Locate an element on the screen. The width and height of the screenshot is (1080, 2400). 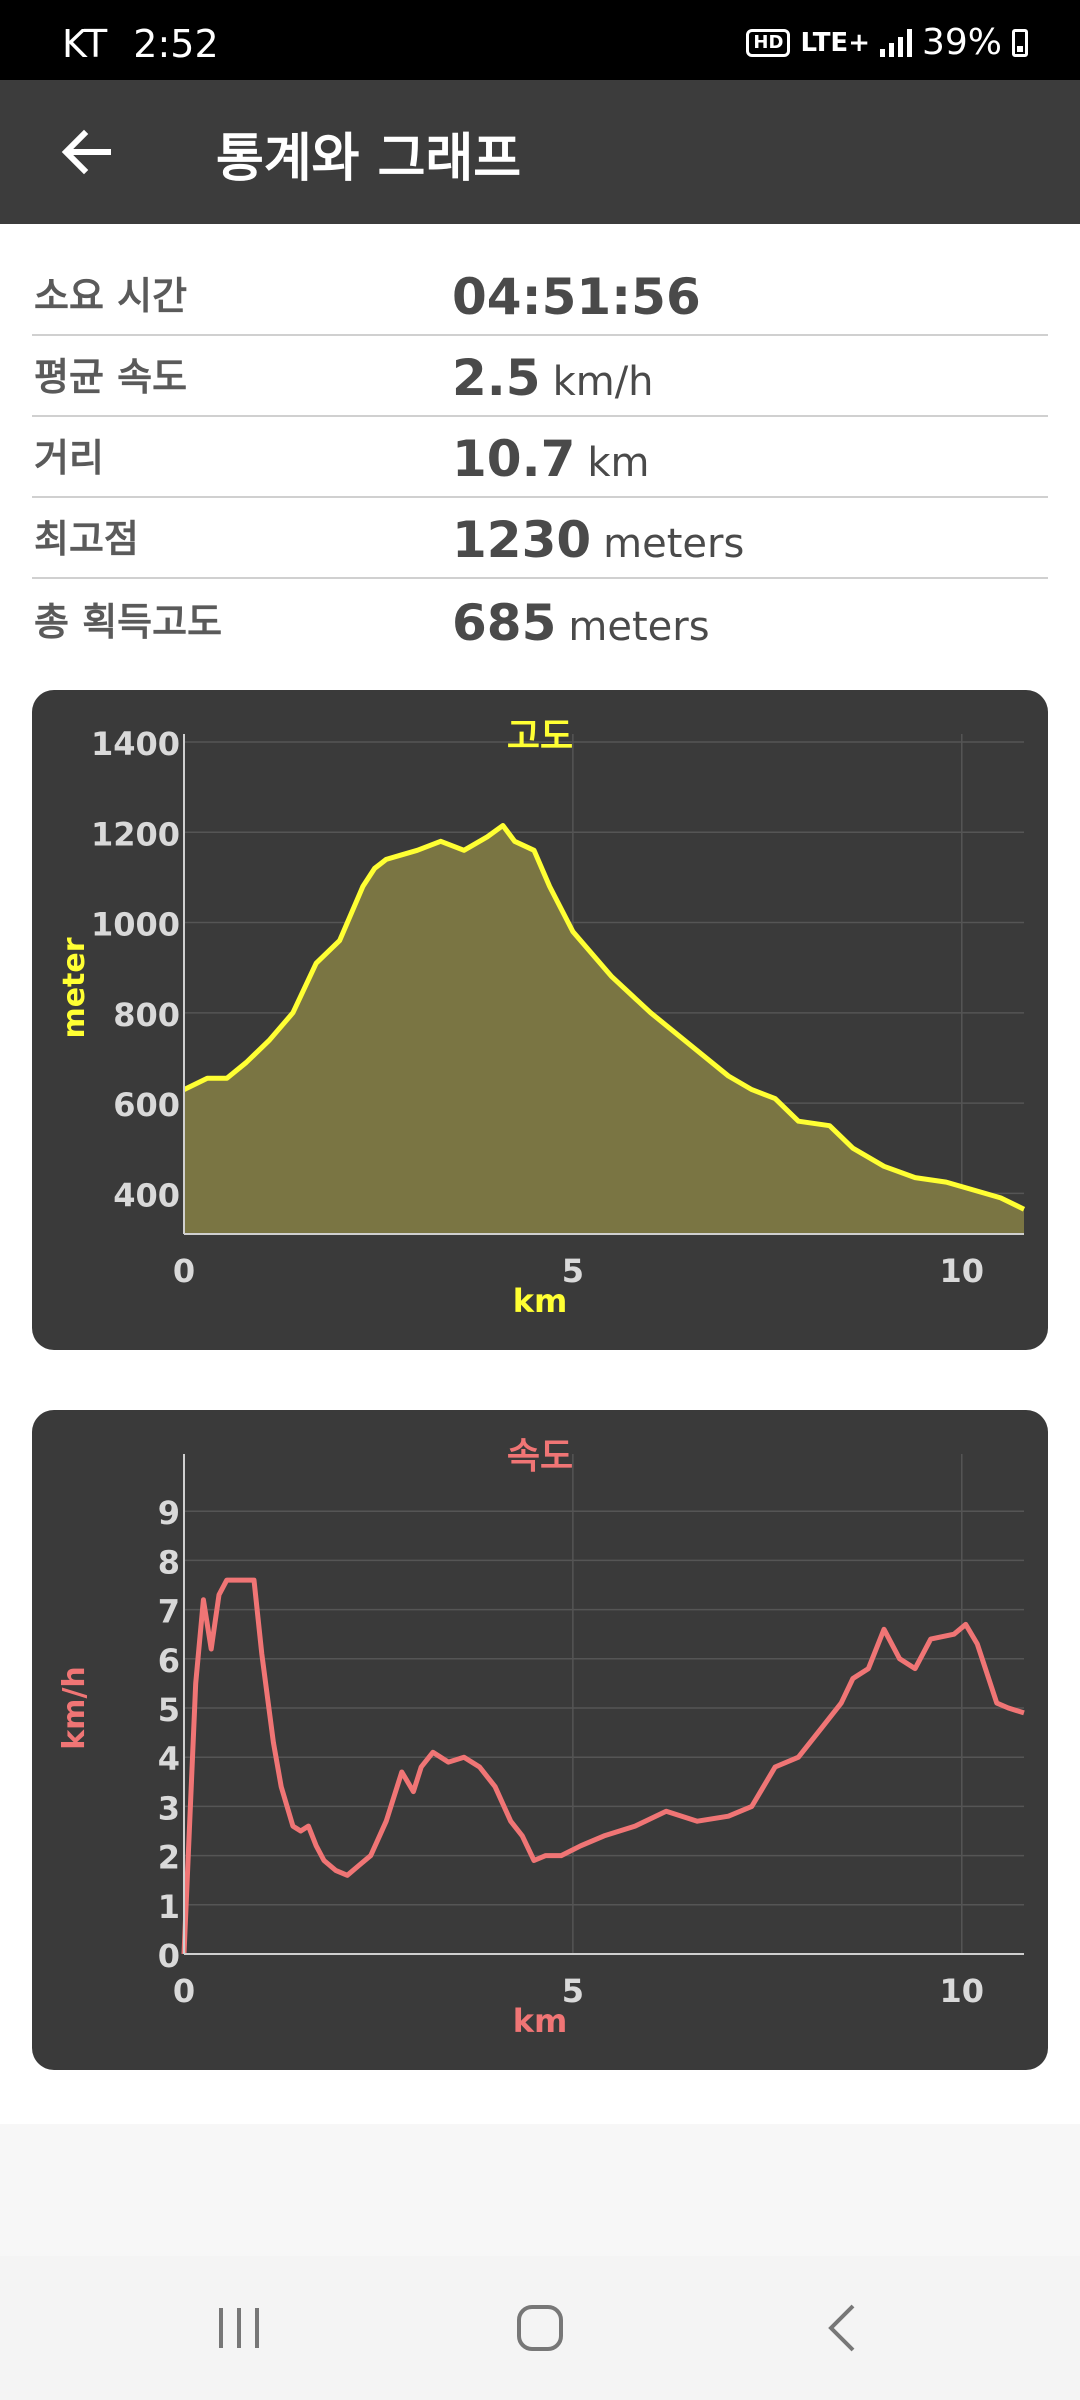
arrow-left-icon is located at coordinates (86, 152).